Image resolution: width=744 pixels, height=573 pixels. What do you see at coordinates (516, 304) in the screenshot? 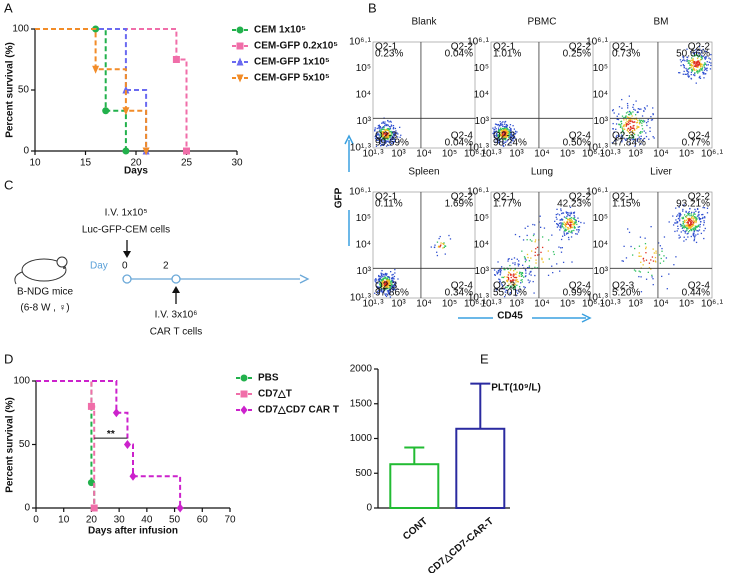
I see `x-tick-label: 10³` at bounding box center [516, 304].